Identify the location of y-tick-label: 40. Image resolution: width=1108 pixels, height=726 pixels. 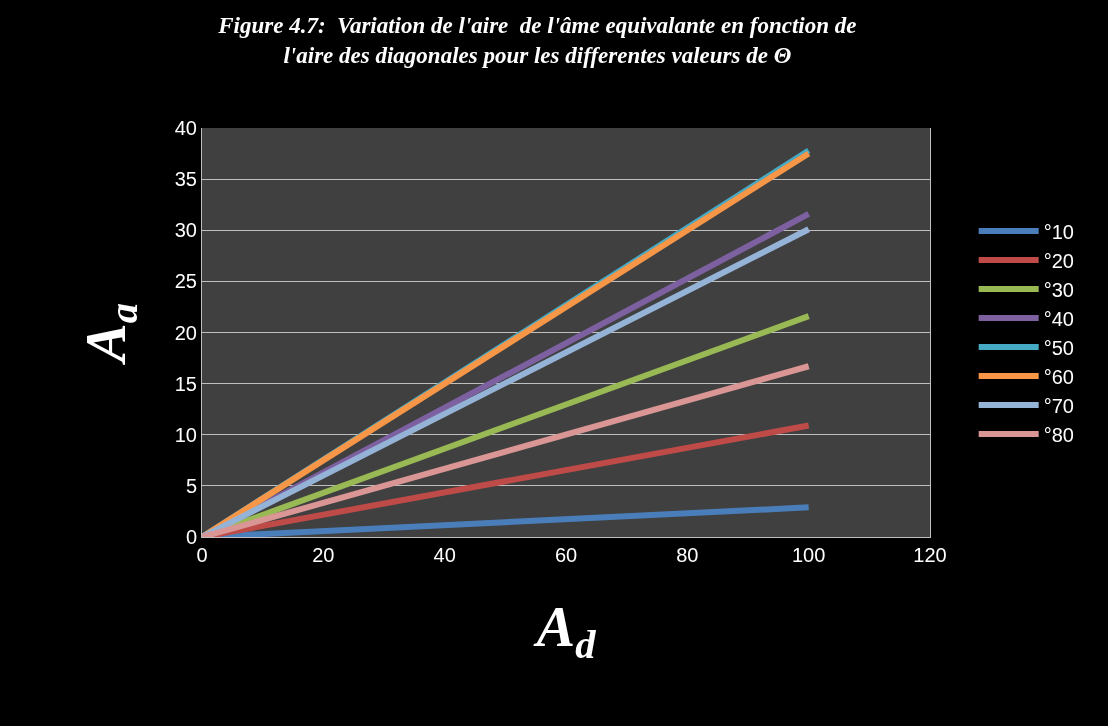
(185, 128).